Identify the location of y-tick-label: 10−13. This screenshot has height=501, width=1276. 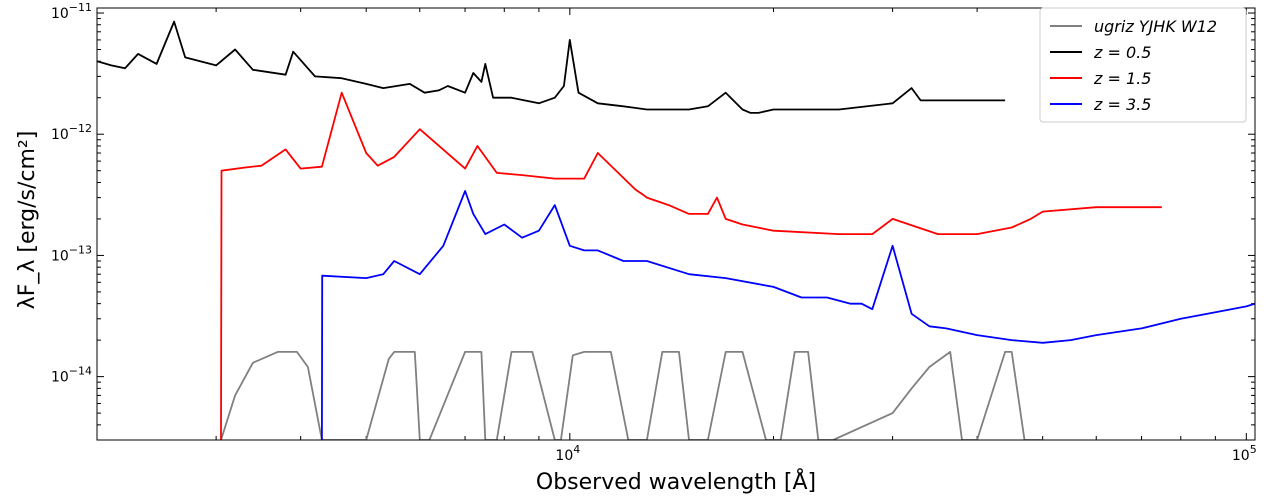
(71, 253).